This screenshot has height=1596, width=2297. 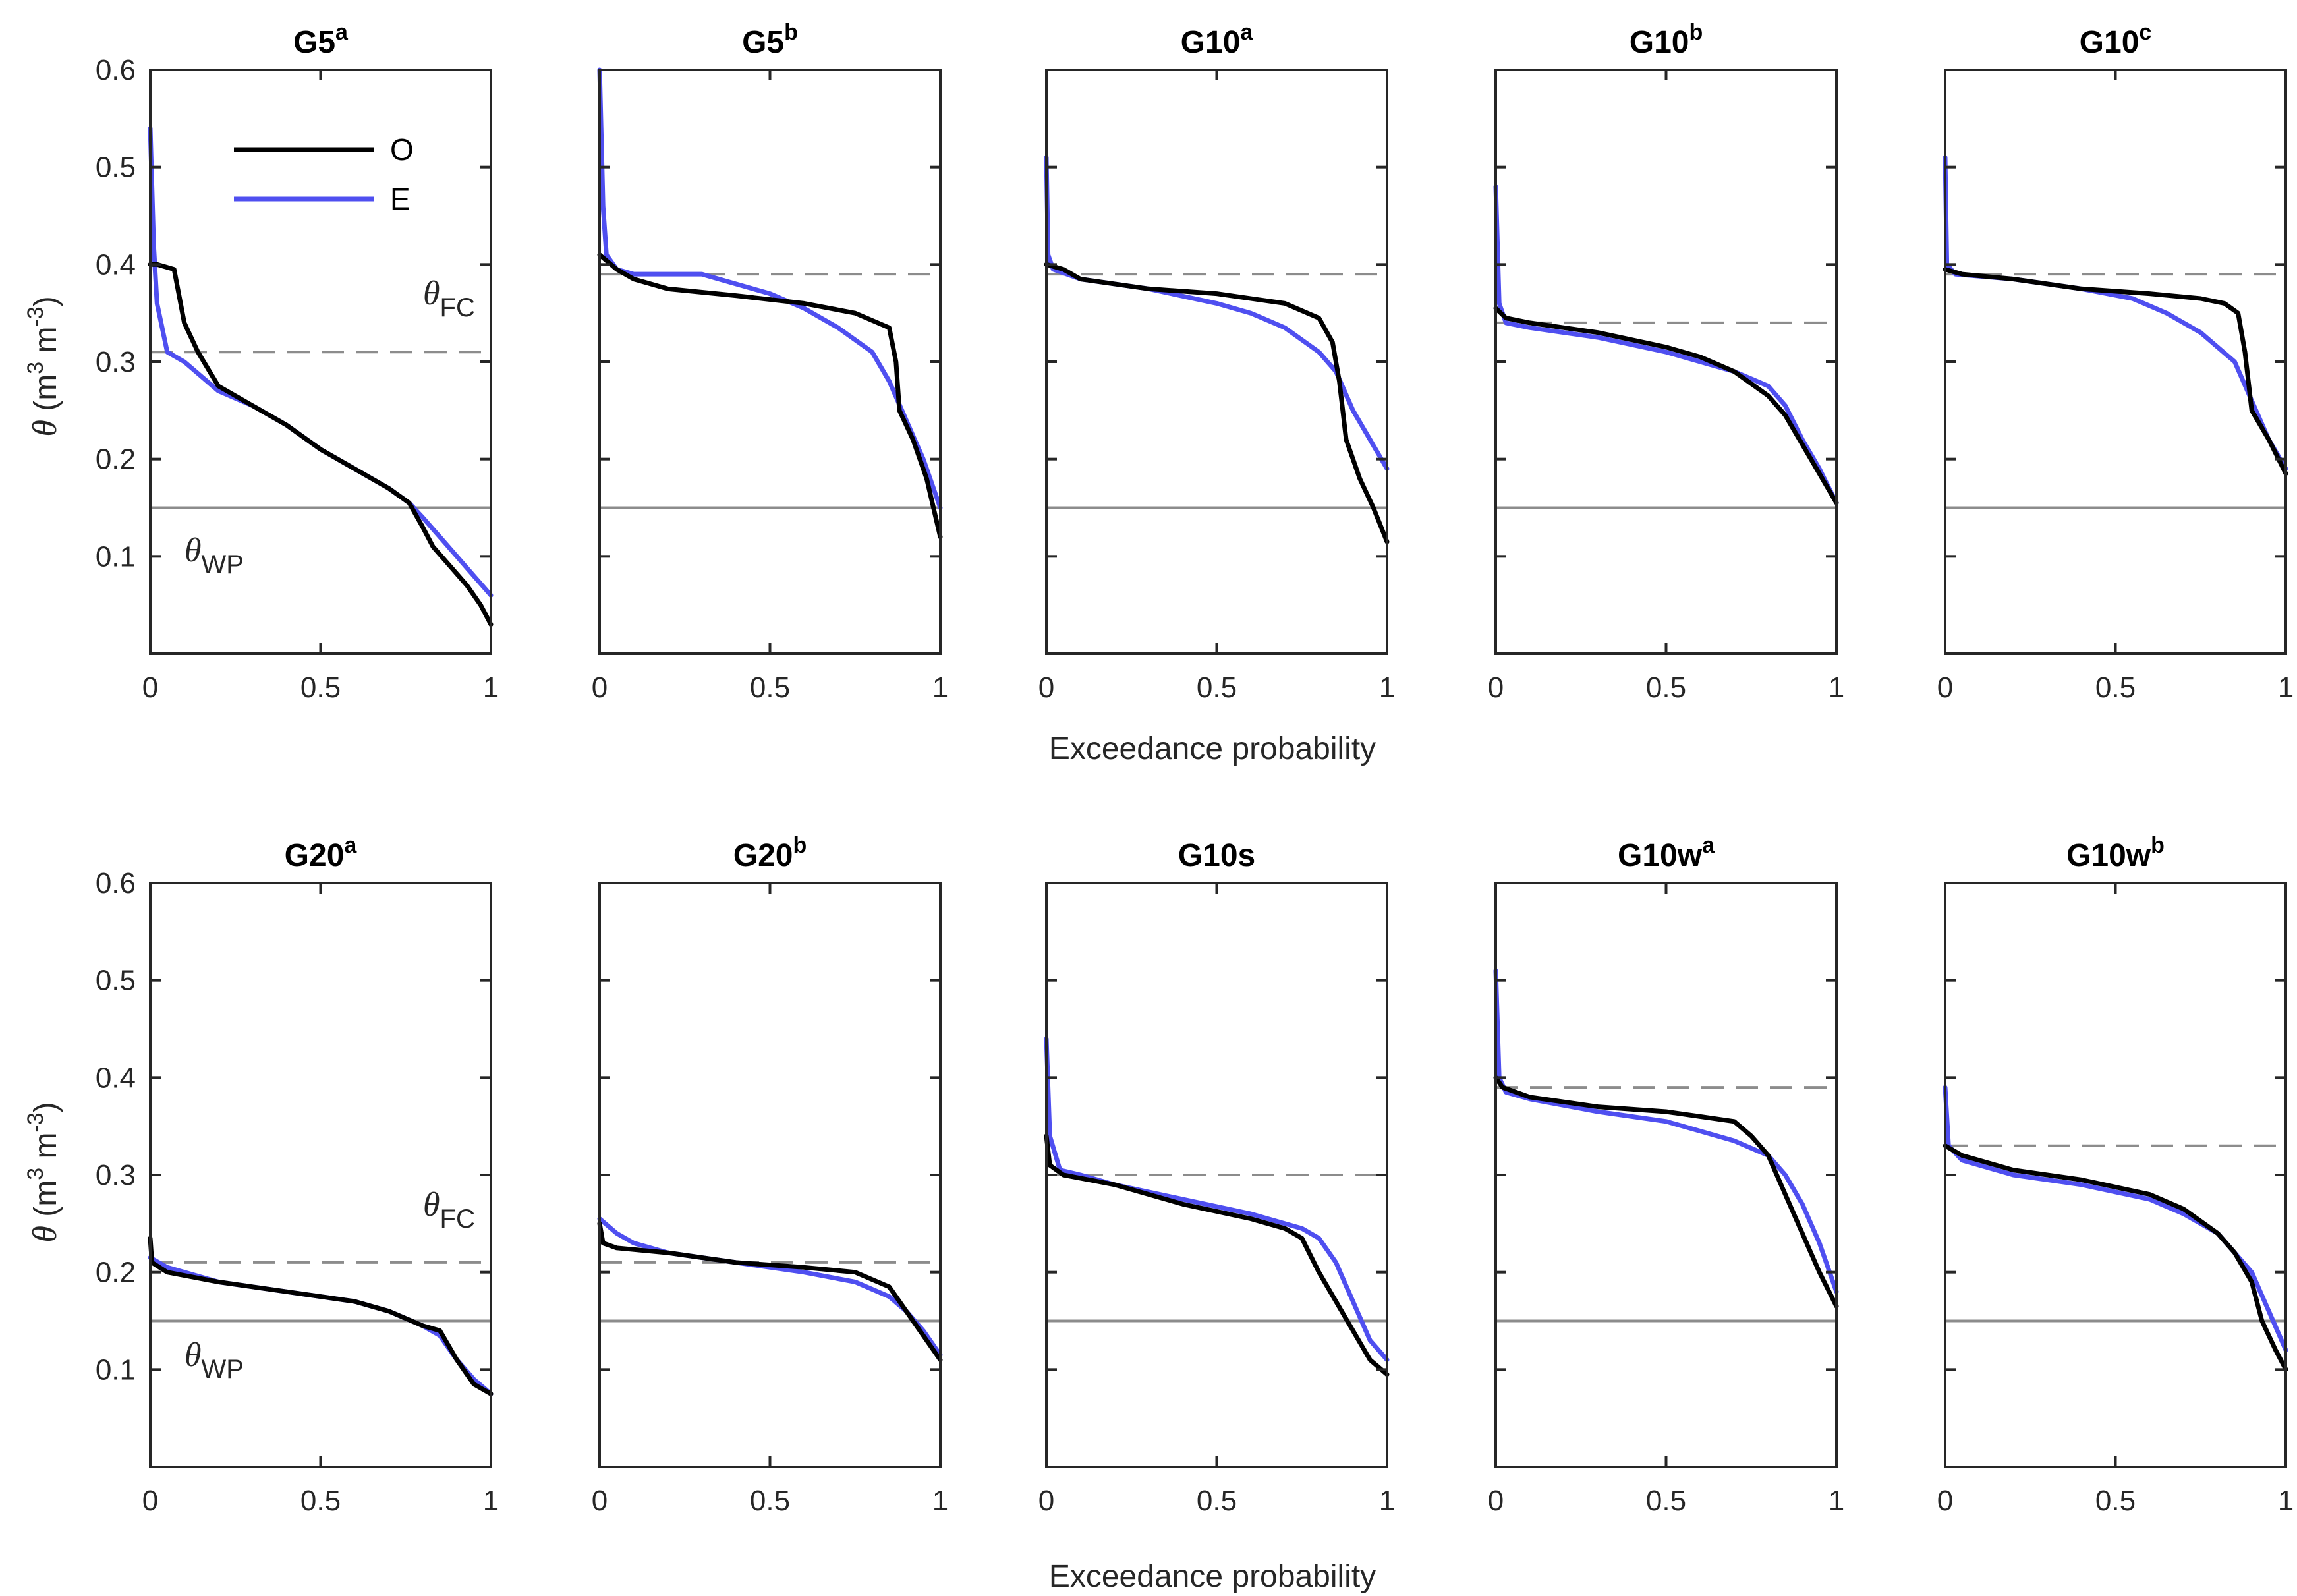 I want to click on theta-wp-symbol: θ, so click(x=193, y=550).